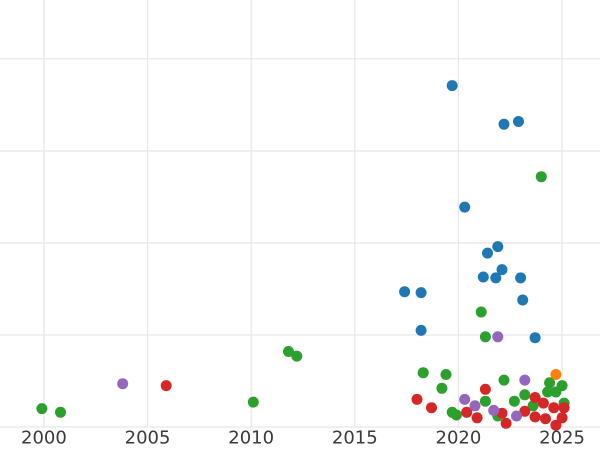  I want to click on x-tick-label: 2015, so click(355, 437).